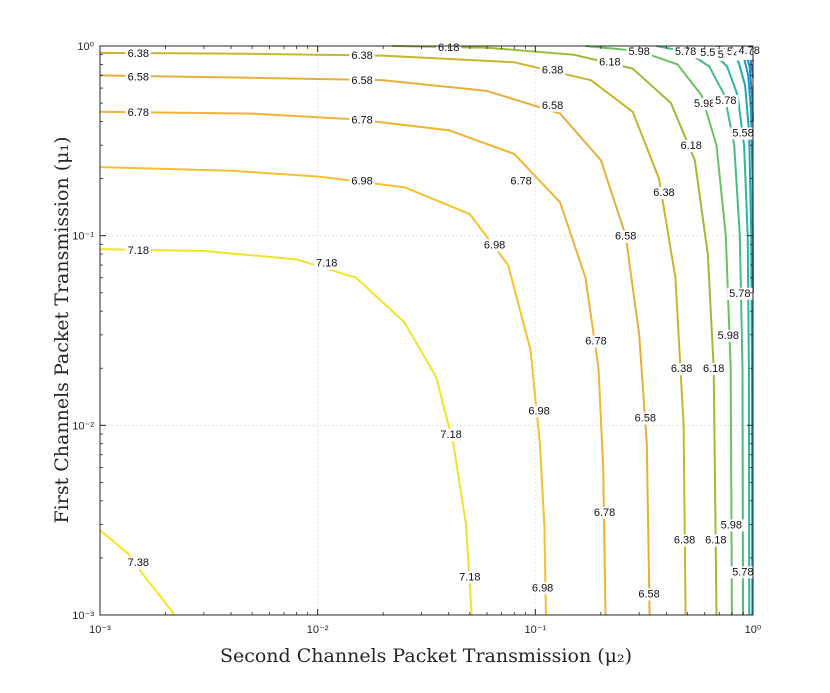 The height and width of the screenshot is (693, 830). What do you see at coordinates (318, 630) in the screenshot?
I see `x-tick-label: 10⁻²` at bounding box center [318, 630].